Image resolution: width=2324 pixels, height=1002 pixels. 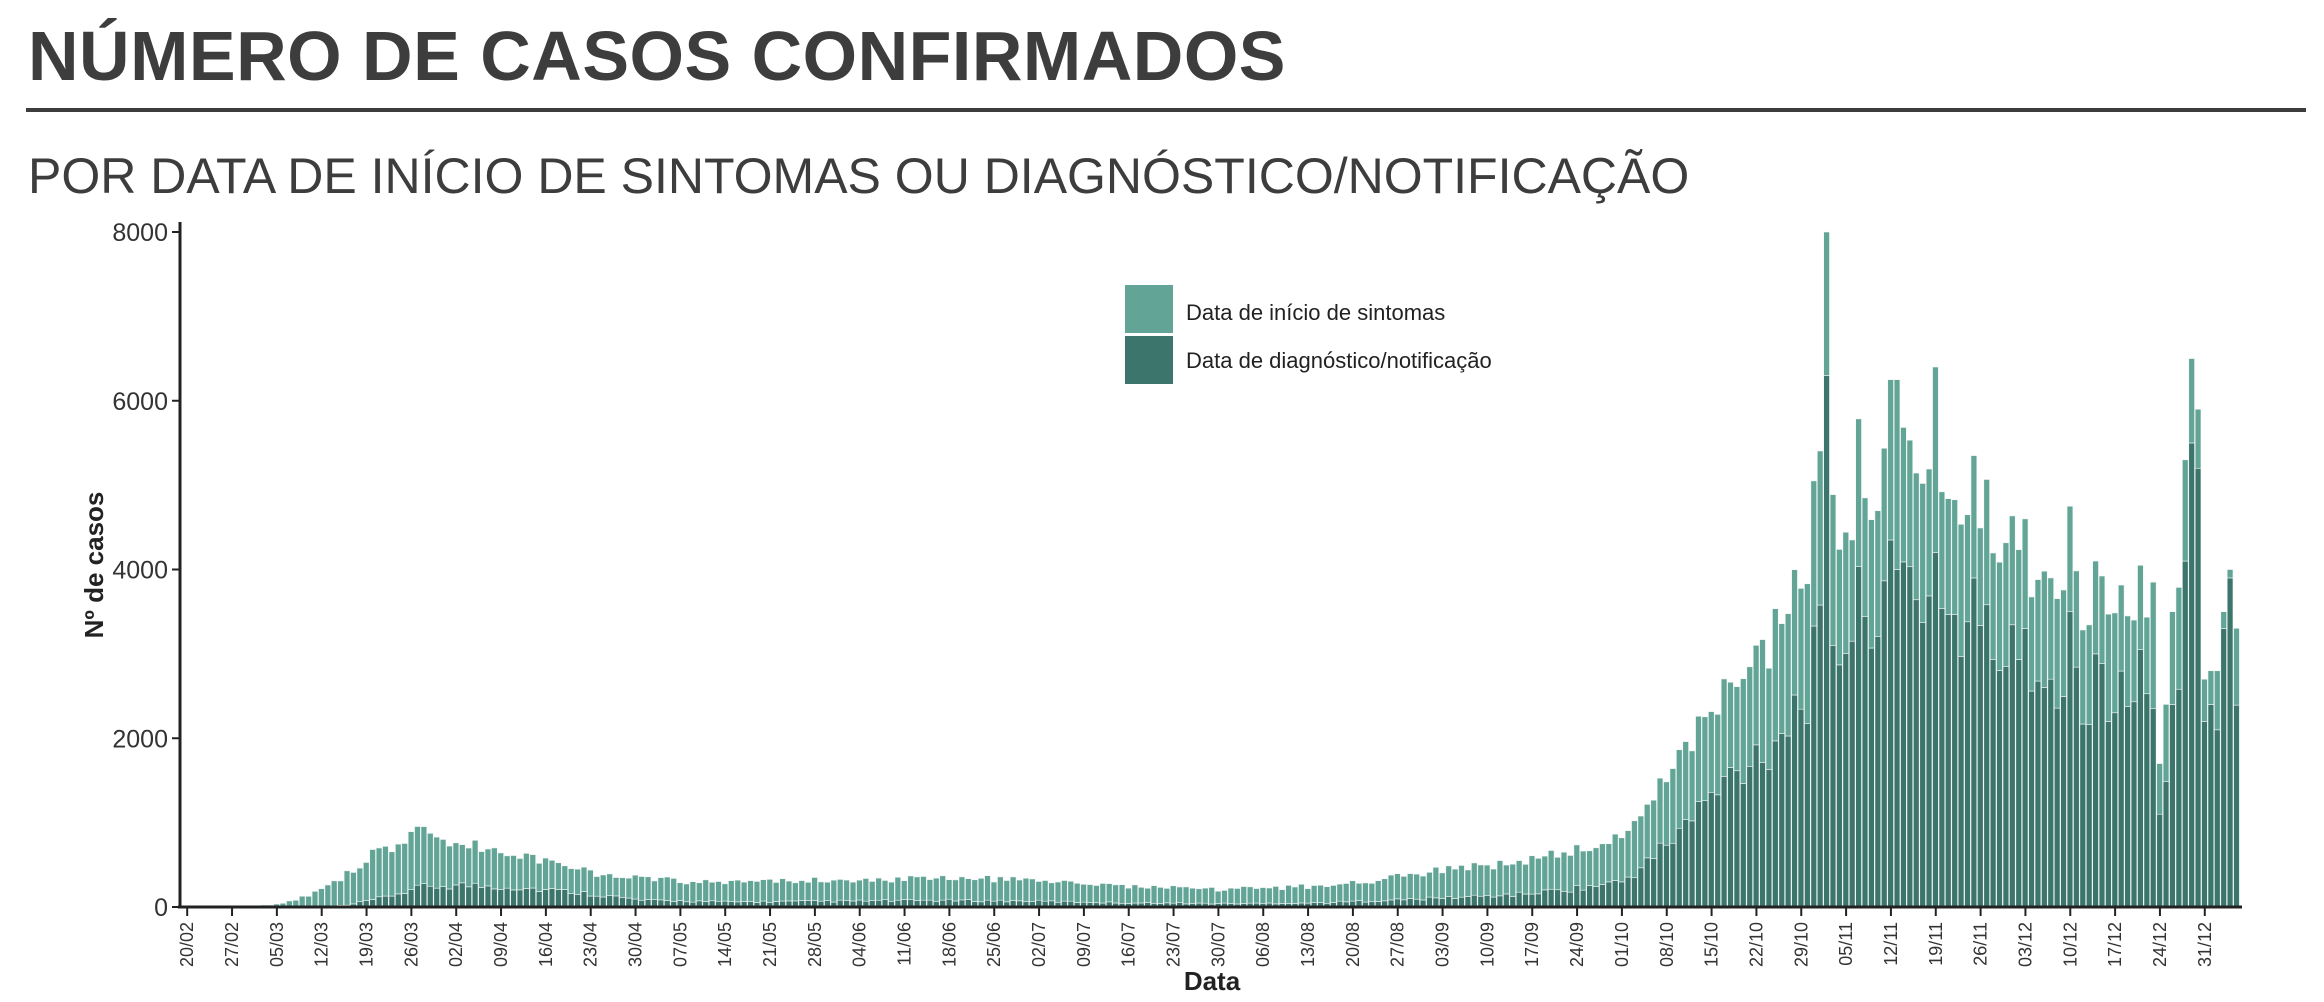 What do you see at coordinates (456, 944) in the screenshot?
I see `x-tick-label: 02/04` at bounding box center [456, 944].